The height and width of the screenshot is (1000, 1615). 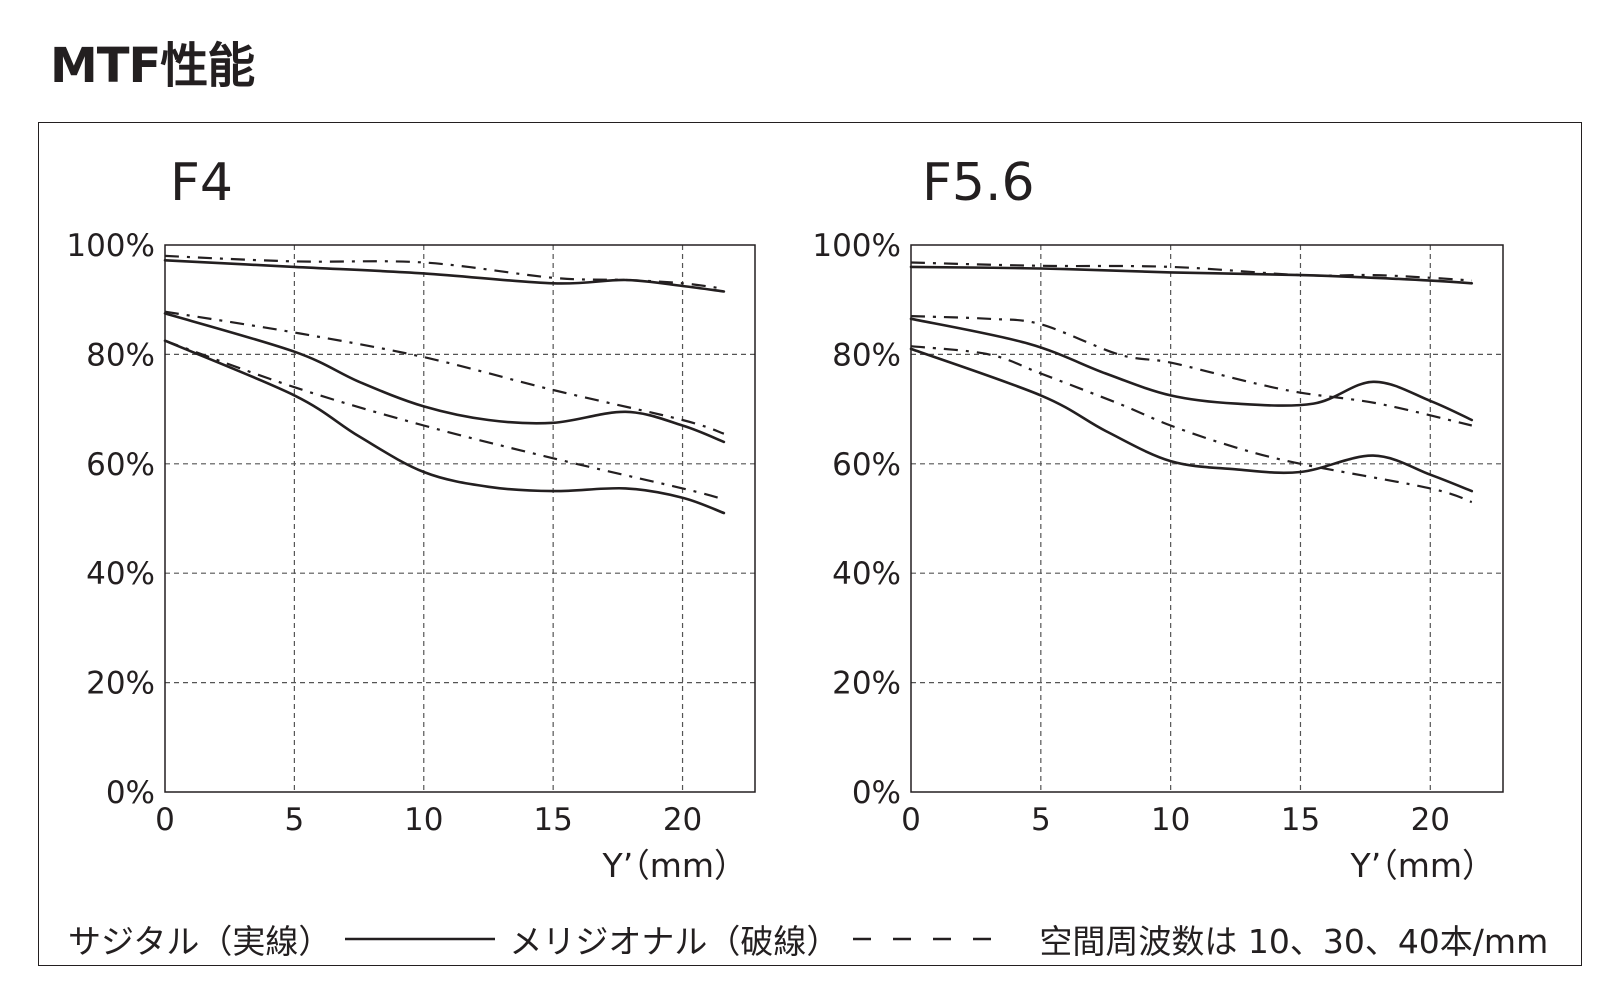 I want to click on legend-sagittal-label: サジタル（実線）, so click(x=200, y=941).